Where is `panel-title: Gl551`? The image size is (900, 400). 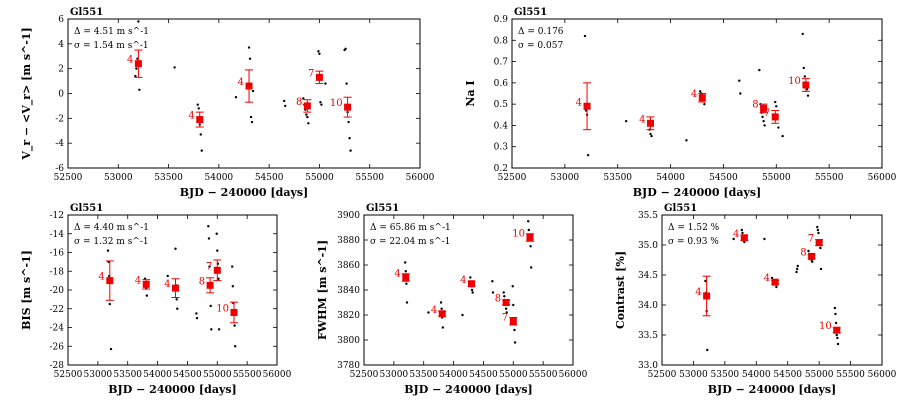 panel-title: Gl551 is located at coordinates (86, 208).